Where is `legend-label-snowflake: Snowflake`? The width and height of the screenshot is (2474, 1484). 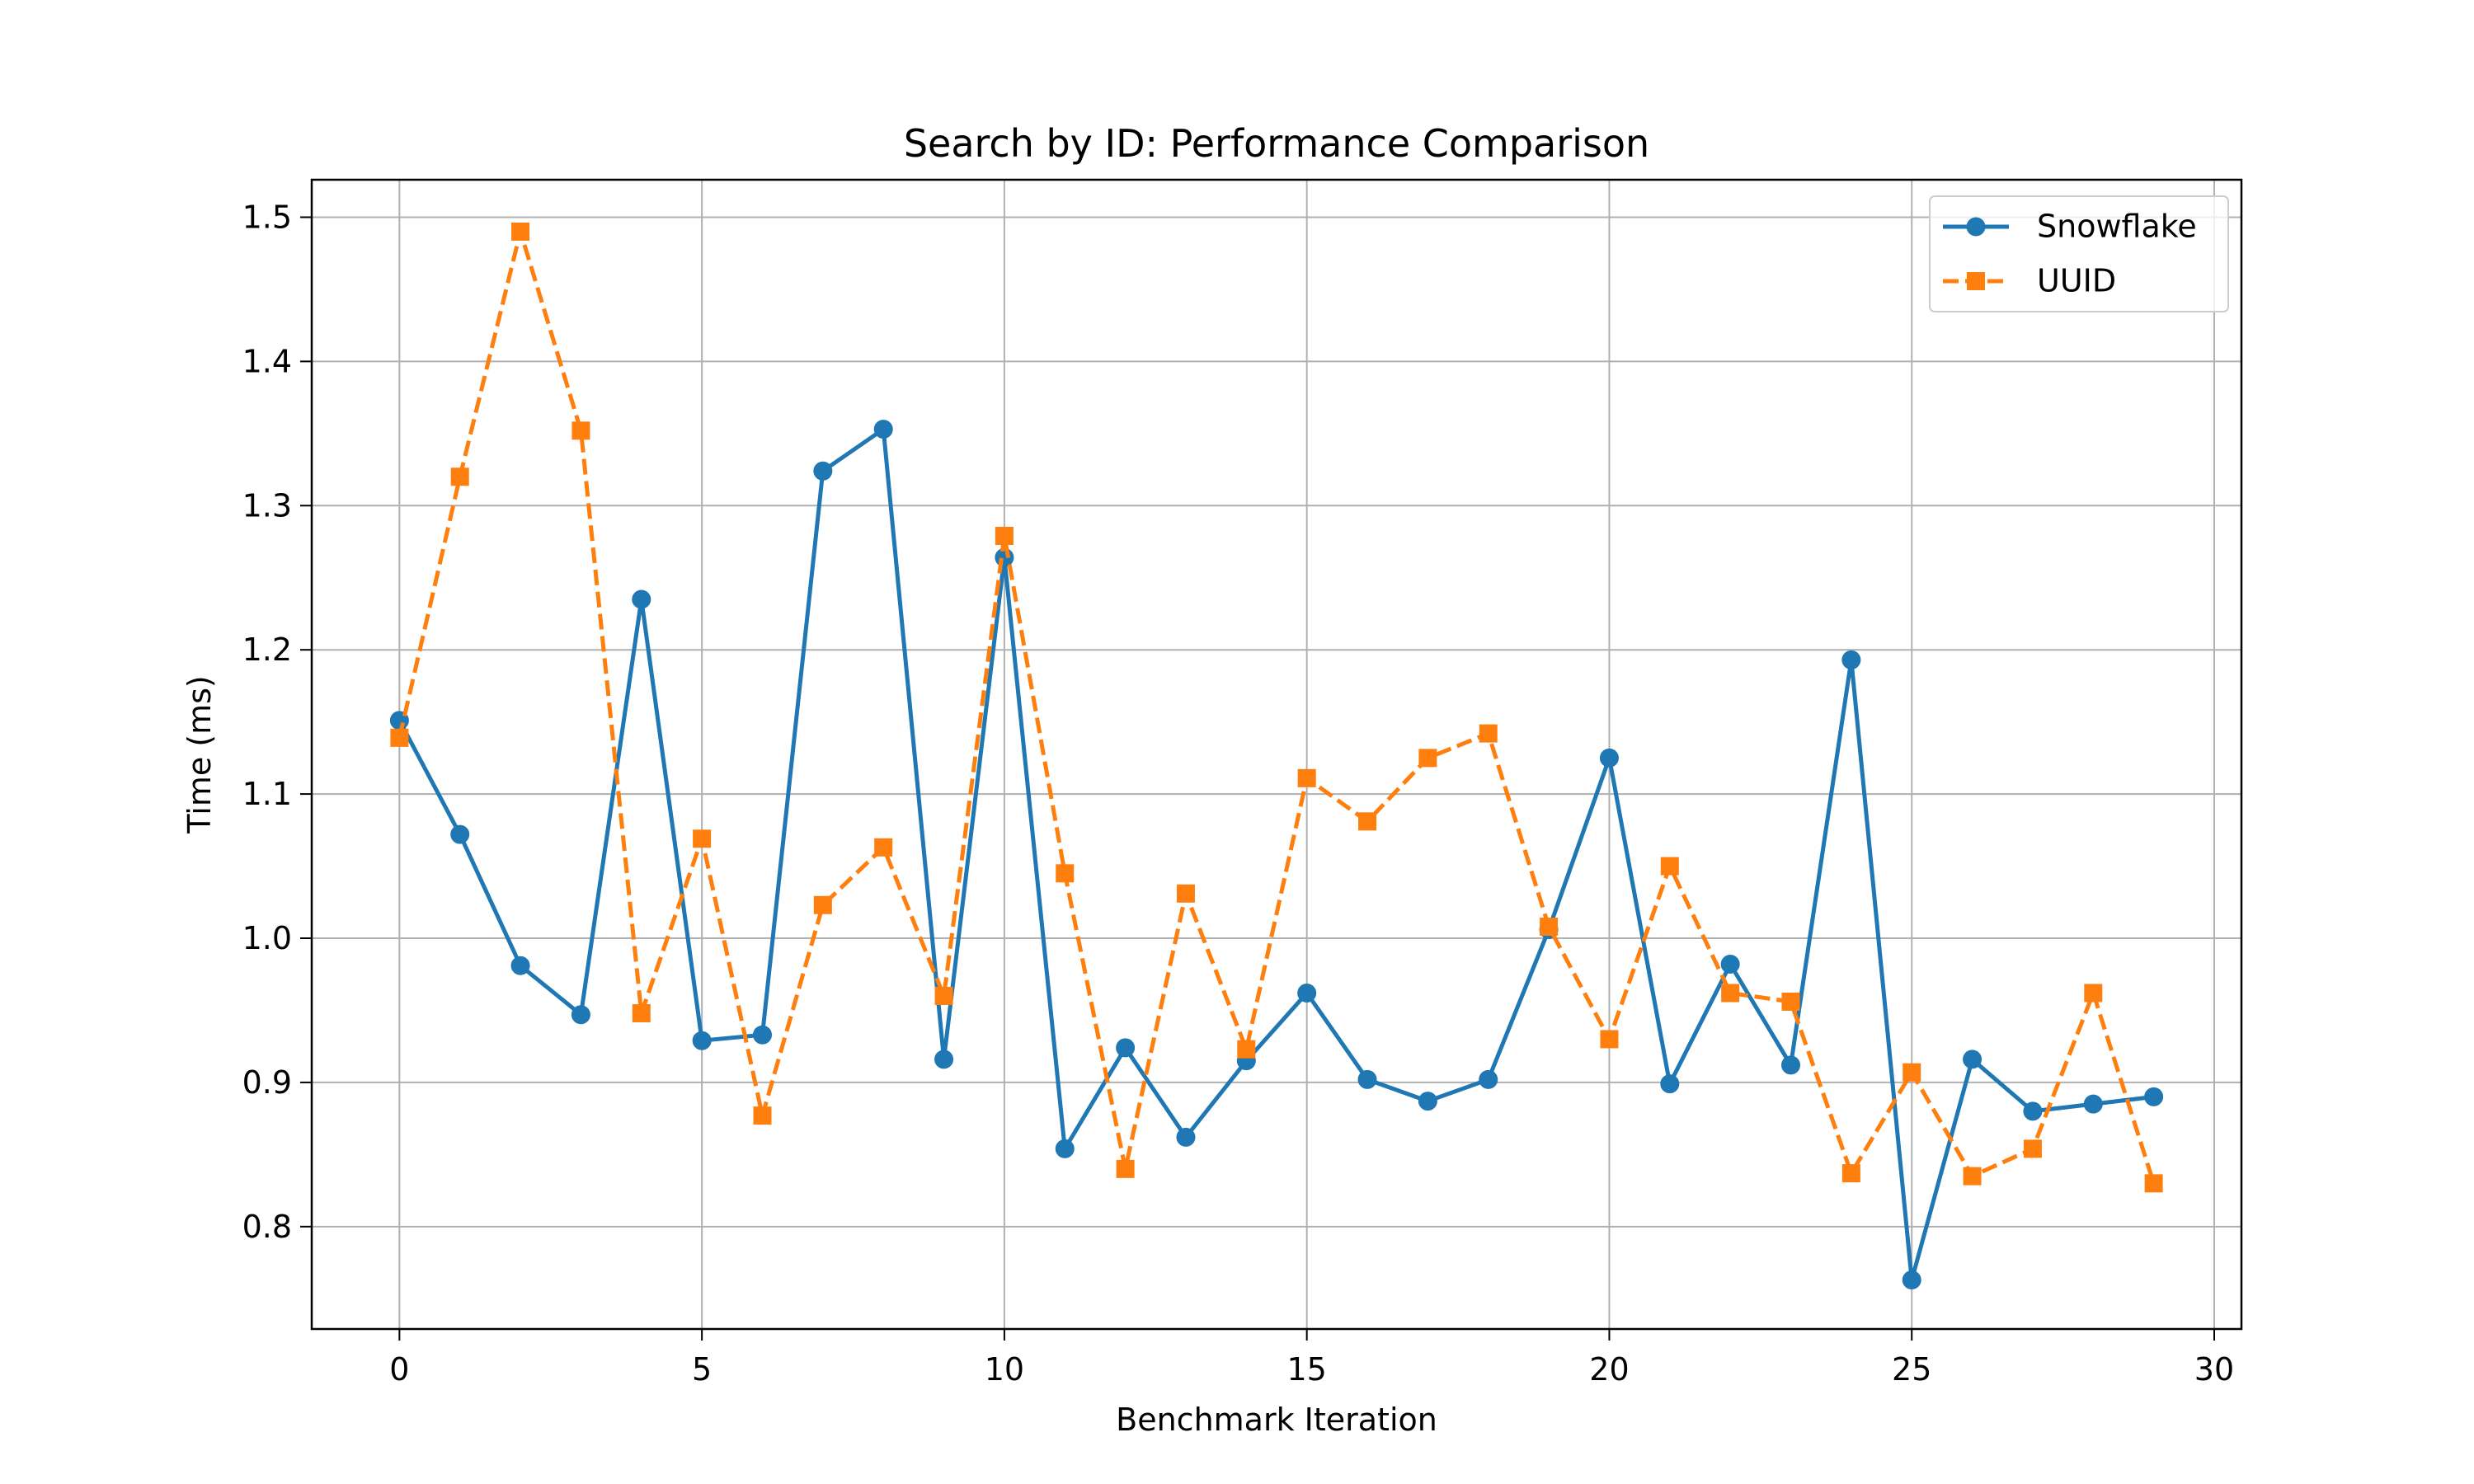
legend-label-snowflake: Snowflake is located at coordinates (2117, 227).